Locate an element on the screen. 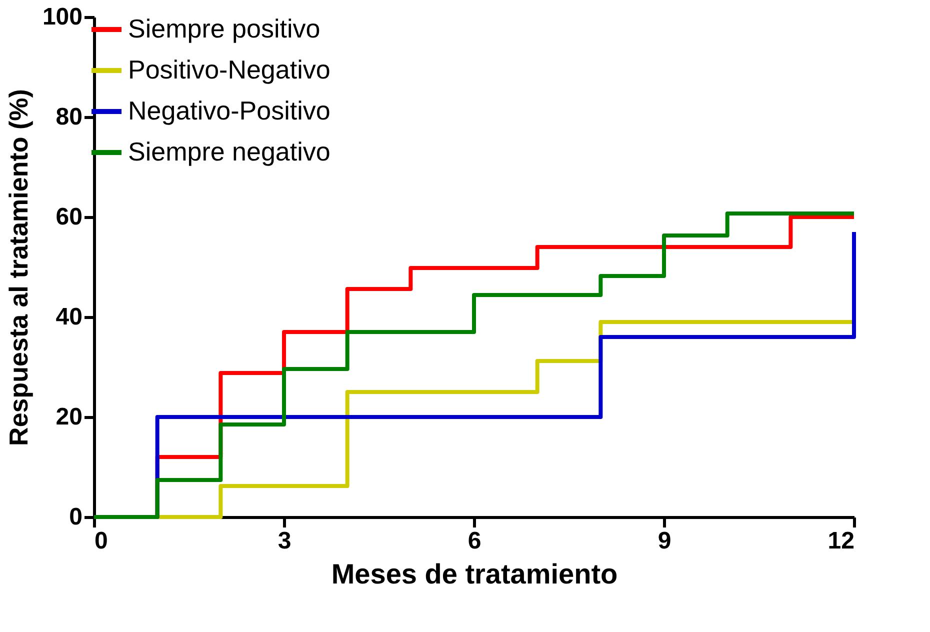 This screenshot has width=930, height=632. y-tick-label: 40 is located at coordinates (69, 317).